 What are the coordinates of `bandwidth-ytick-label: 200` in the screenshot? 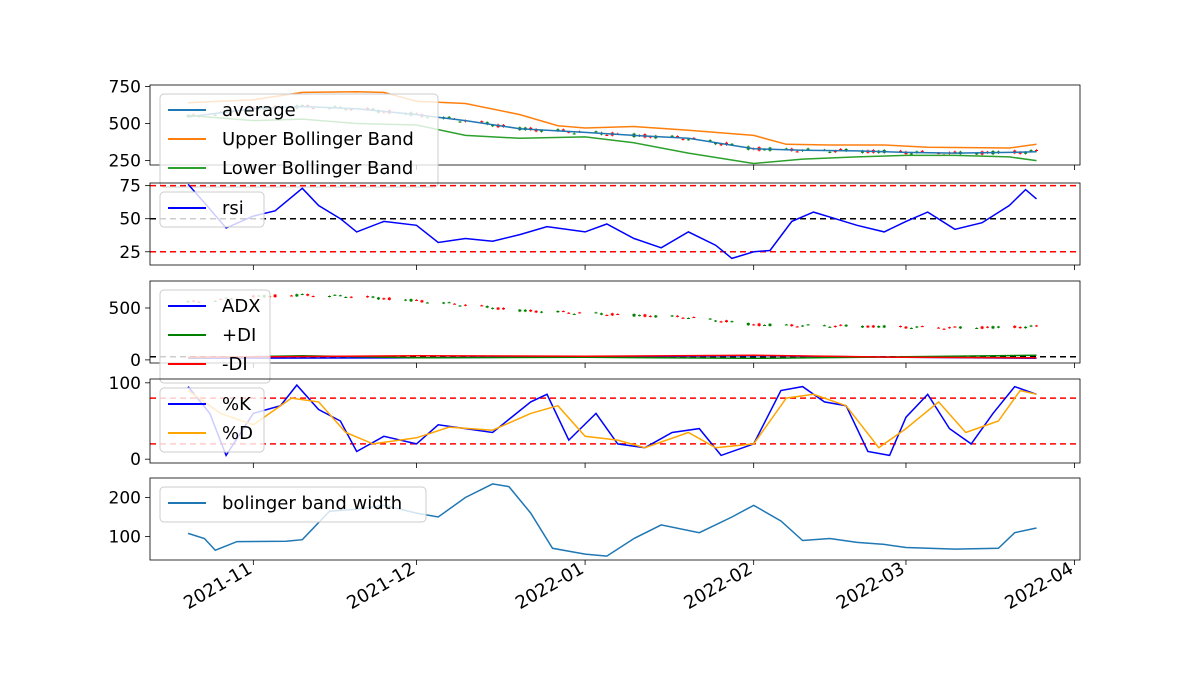 It's located at (125, 499).